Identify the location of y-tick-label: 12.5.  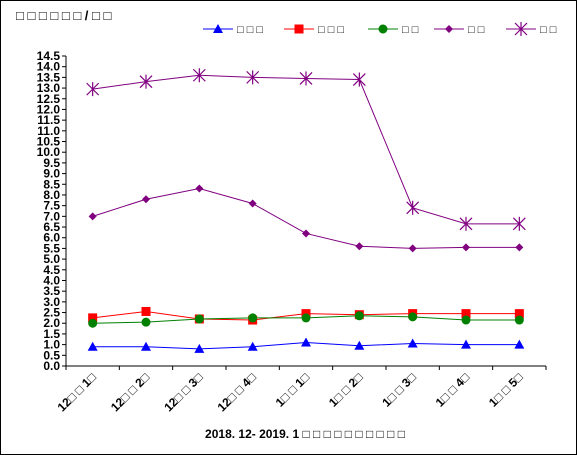
(49, 99).